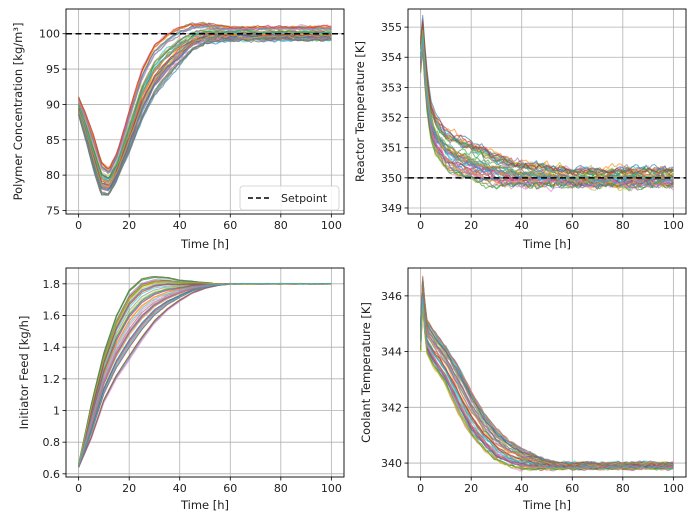  What do you see at coordinates (360, 111) in the screenshot?
I see `y-axis-label: Reactor Temperature [K]` at bounding box center [360, 111].